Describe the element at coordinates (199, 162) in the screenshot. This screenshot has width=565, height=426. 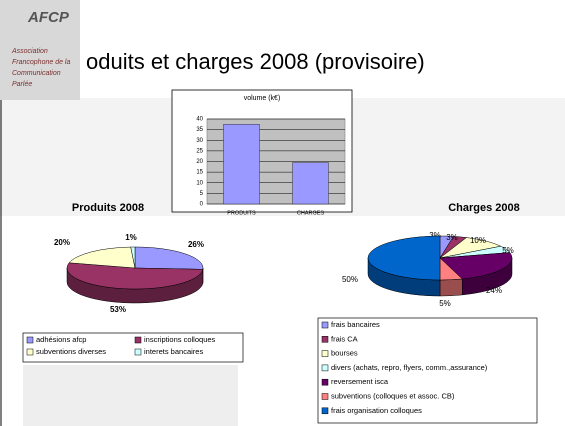
I see `y-tick-label: 20` at that location.